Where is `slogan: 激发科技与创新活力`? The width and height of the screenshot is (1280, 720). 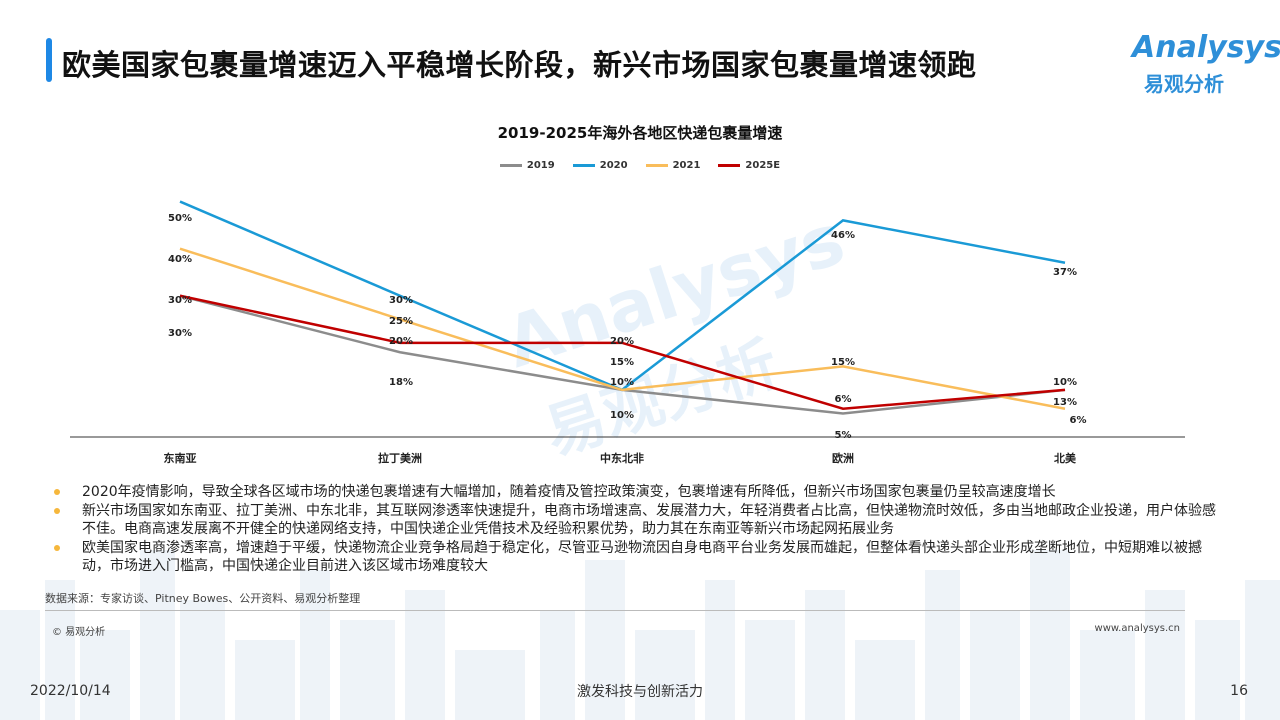 slogan: 激发科技与创新活力 is located at coordinates (640, 692).